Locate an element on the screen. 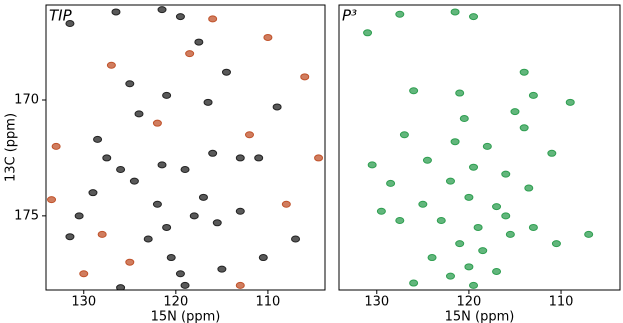  panel-title: TIP is located at coordinates (61, 16).